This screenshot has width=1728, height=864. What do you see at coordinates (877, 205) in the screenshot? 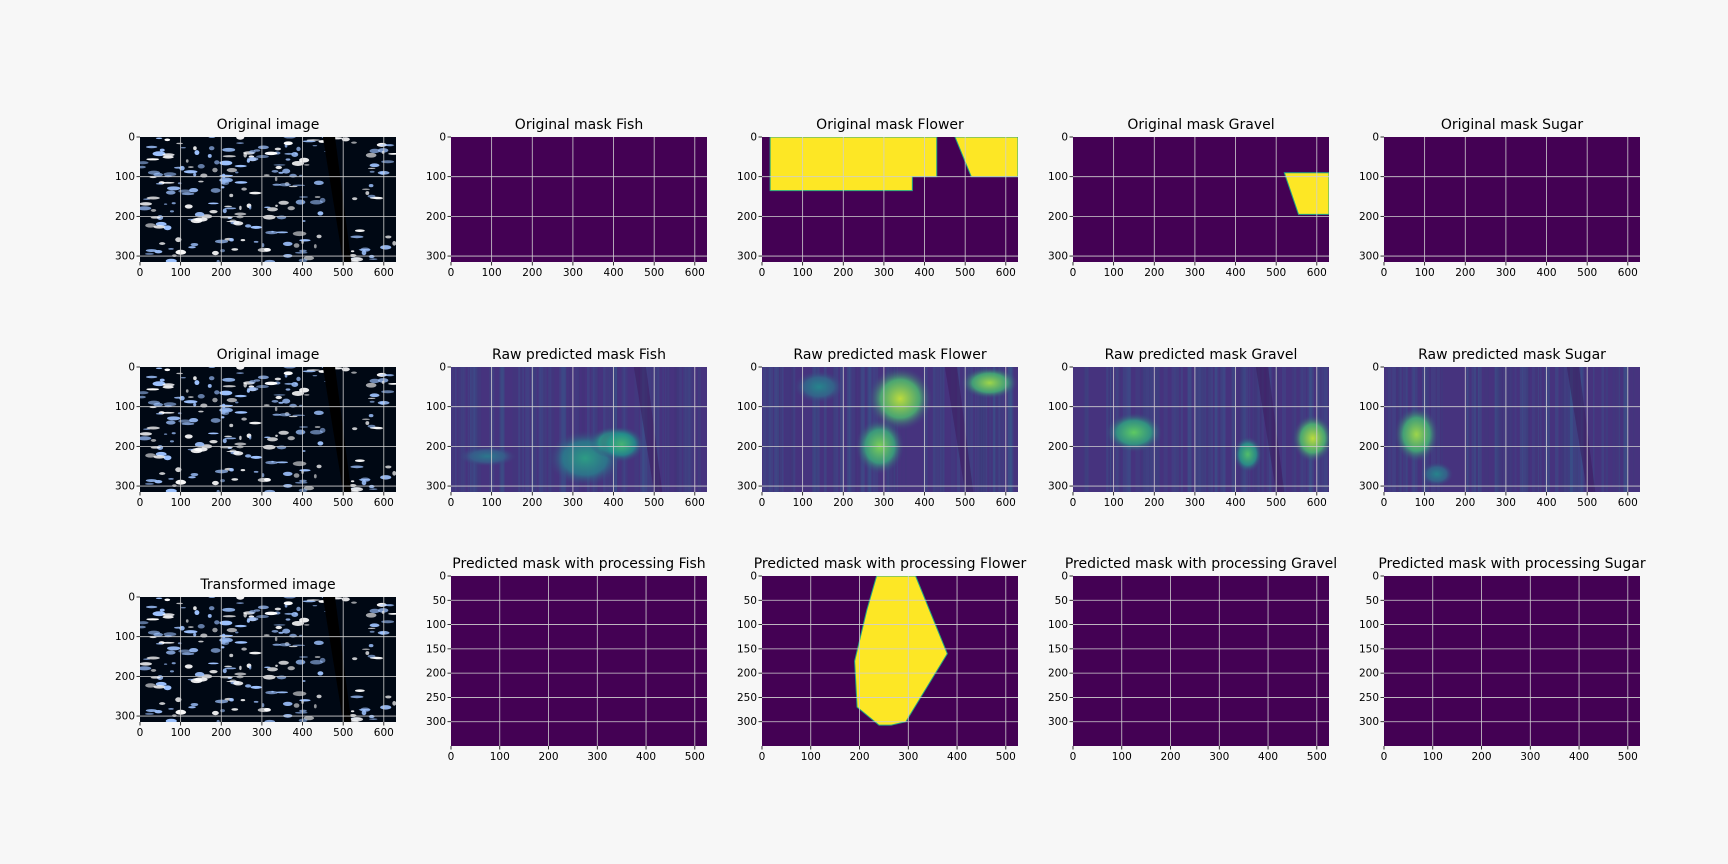
I see `axes: 0 100 200 300 400 500 600 0 100 200 300` at bounding box center [877, 205].